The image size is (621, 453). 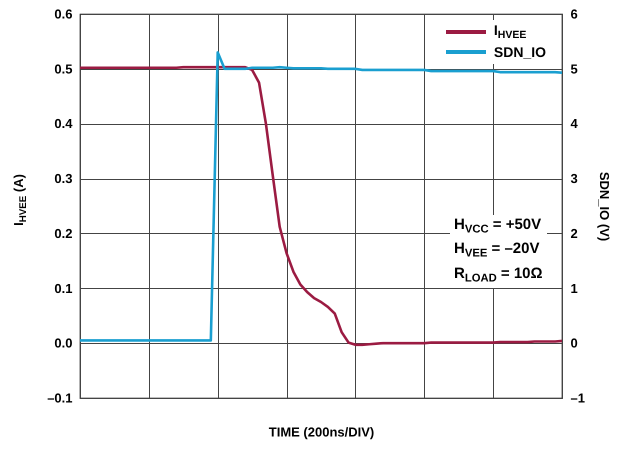 What do you see at coordinates (63, 343) in the screenshot?
I see `y-tick-label: 0.0` at bounding box center [63, 343].